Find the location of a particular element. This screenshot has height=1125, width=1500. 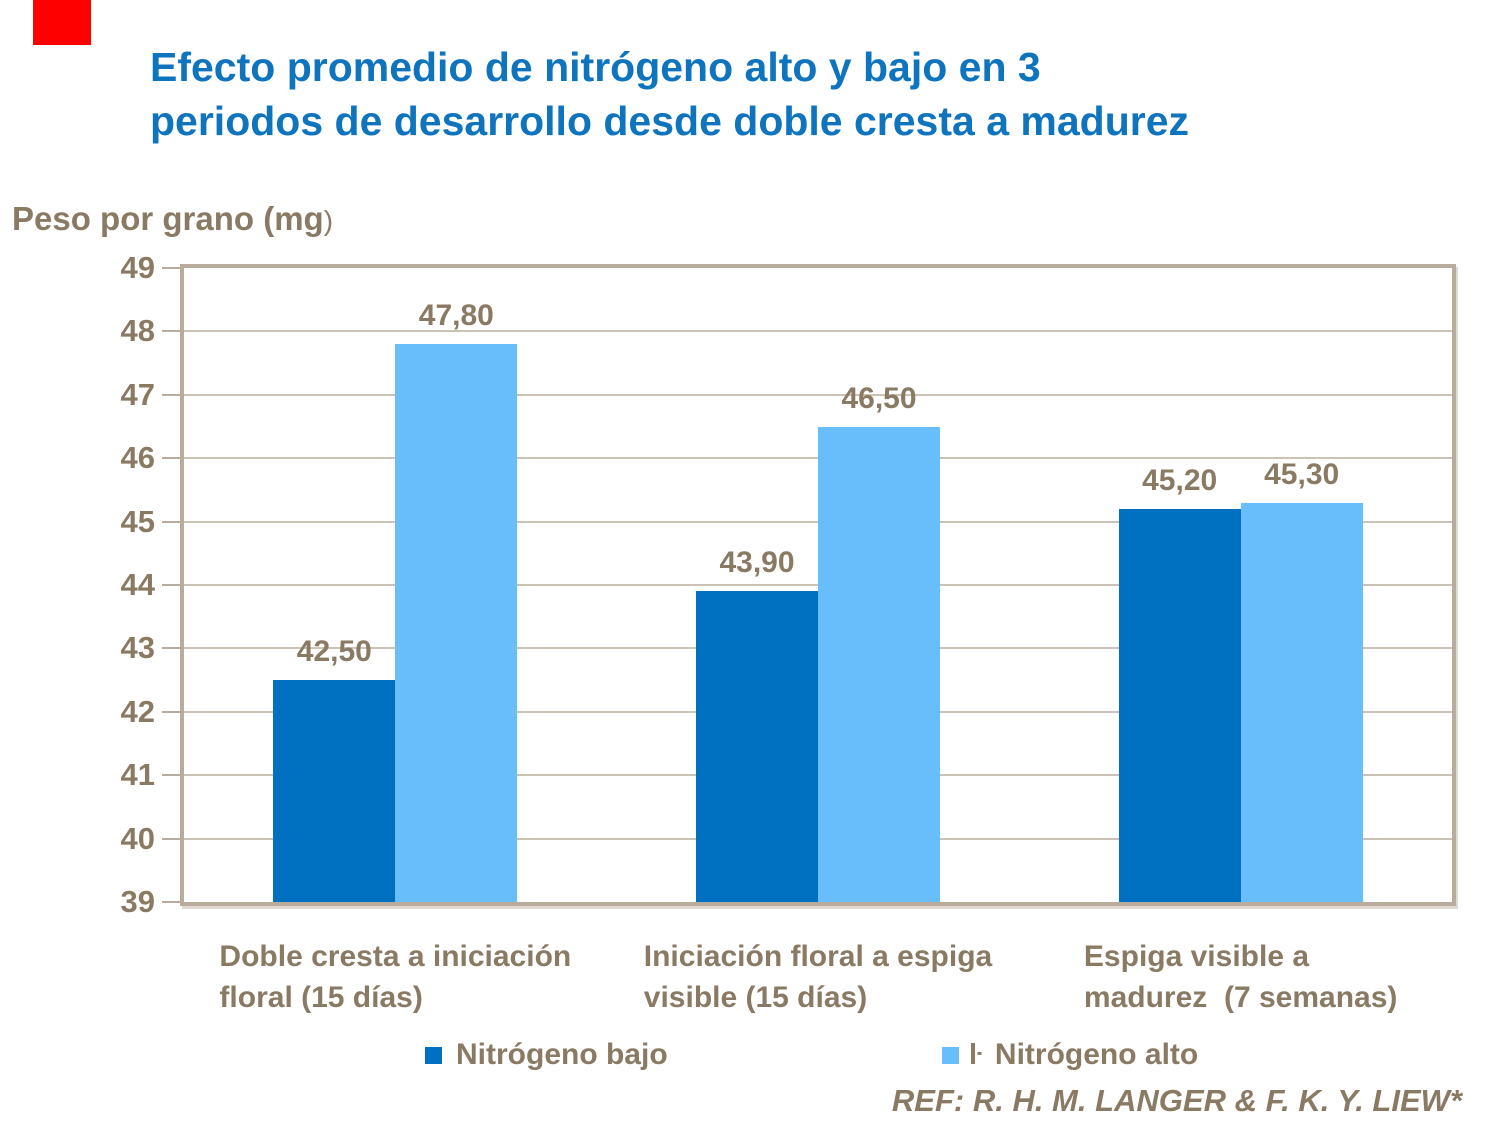

value-label-bajo-1: 43,90 is located at coordinates (757, 563).